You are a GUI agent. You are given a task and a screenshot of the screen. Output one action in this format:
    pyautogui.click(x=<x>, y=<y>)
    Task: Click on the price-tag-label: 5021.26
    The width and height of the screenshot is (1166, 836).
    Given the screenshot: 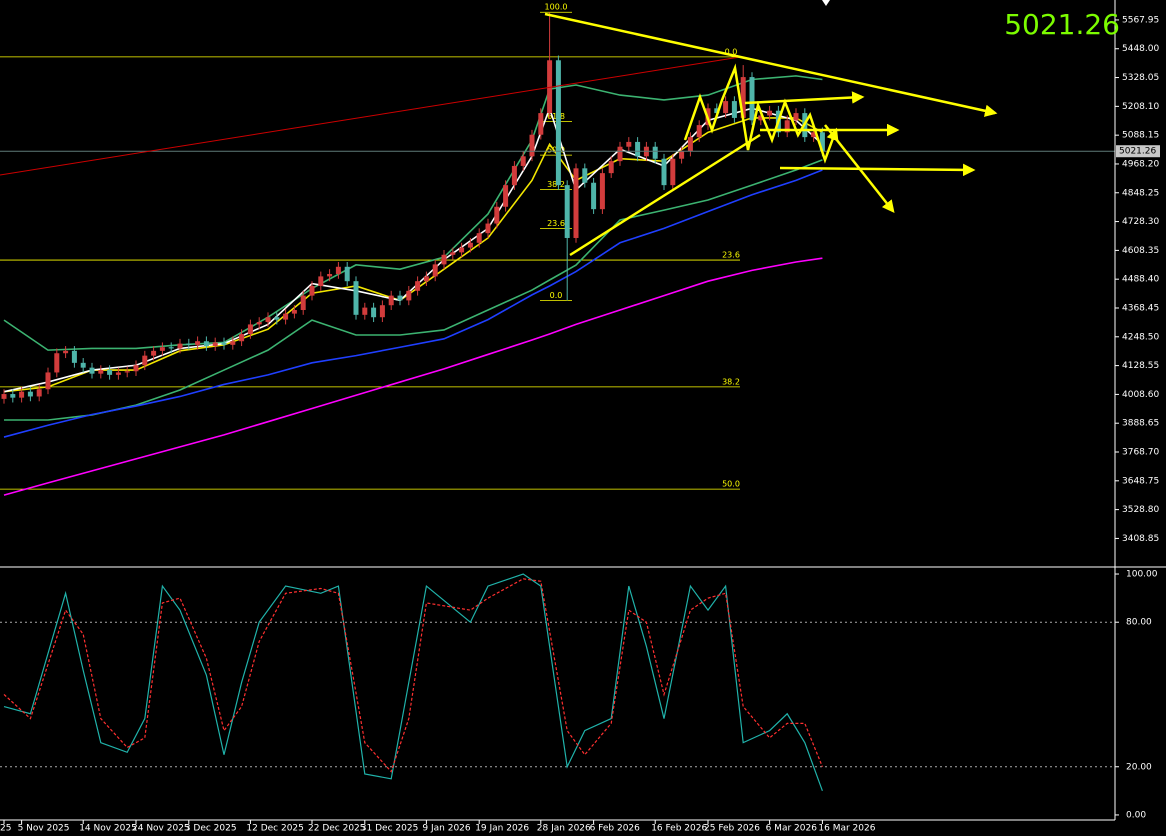 What is the action you would take?
    pyautogui.click(x=1137, y=152)
    